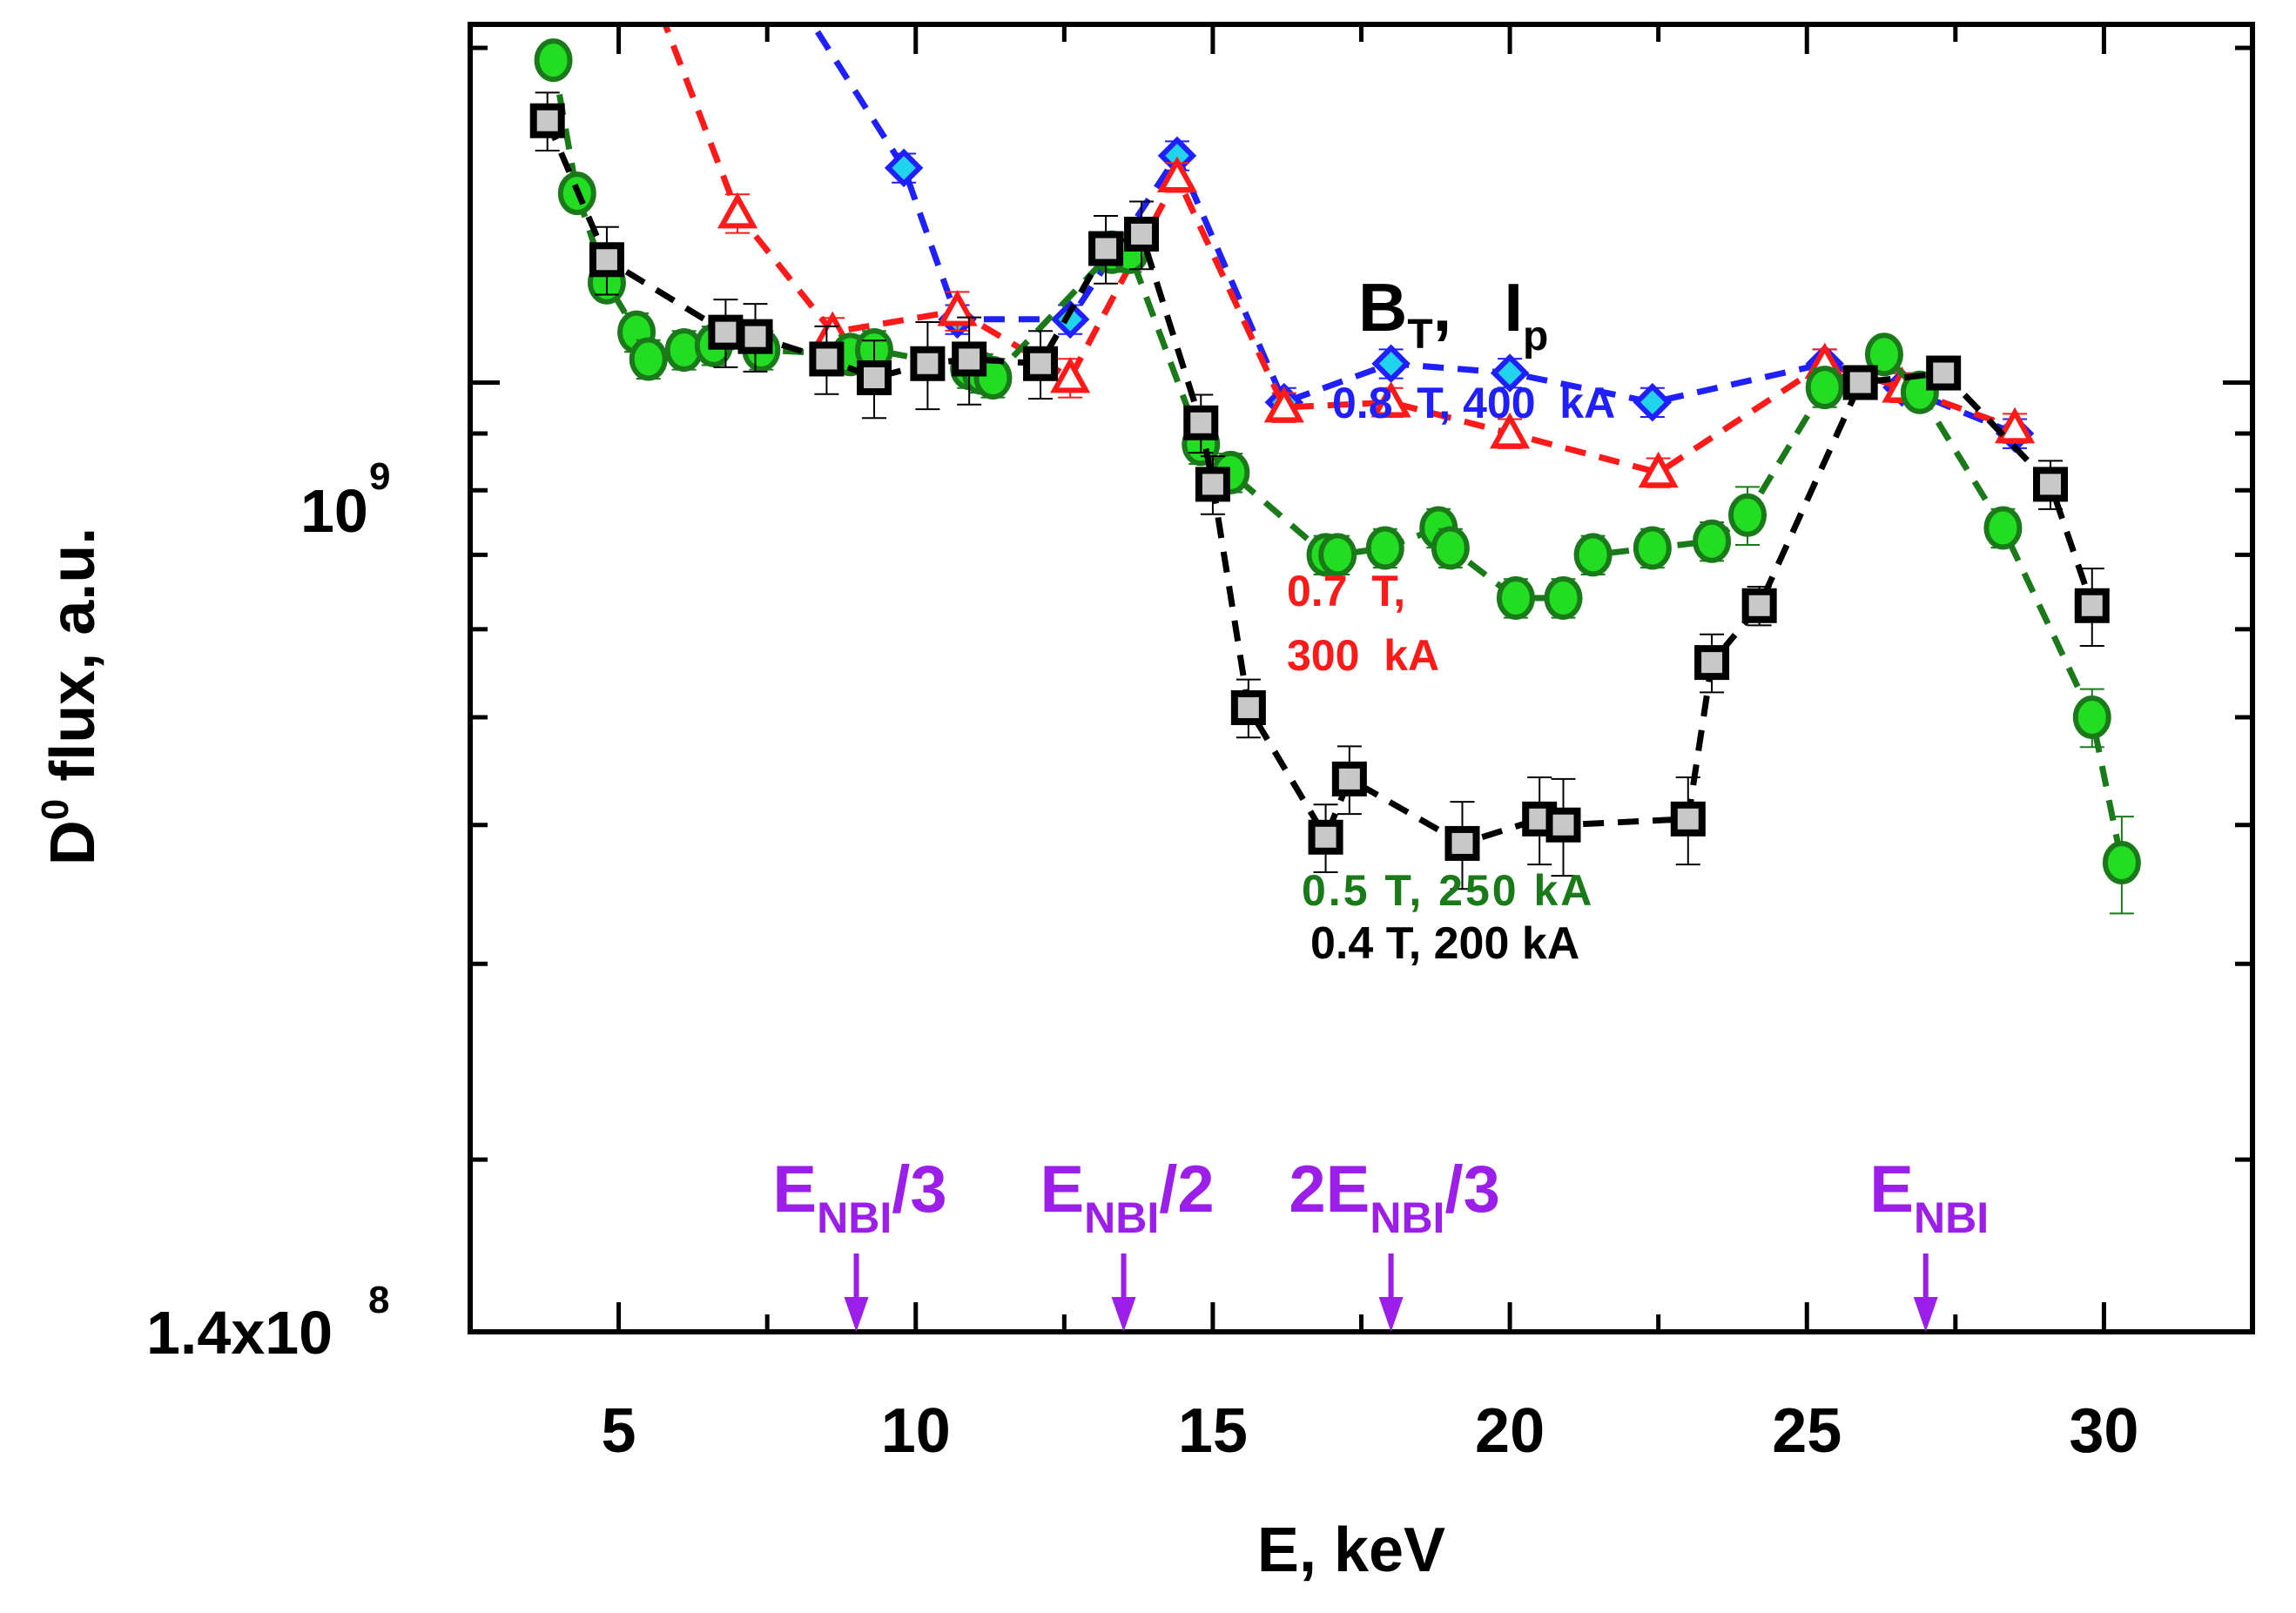 The width and height of the screenshot is (2296, 1613). What do you see at coordinates (1351, 1550) in the screenshot?
I see `x-axis-label: E, keV` at bounding box center [1351, 1550].